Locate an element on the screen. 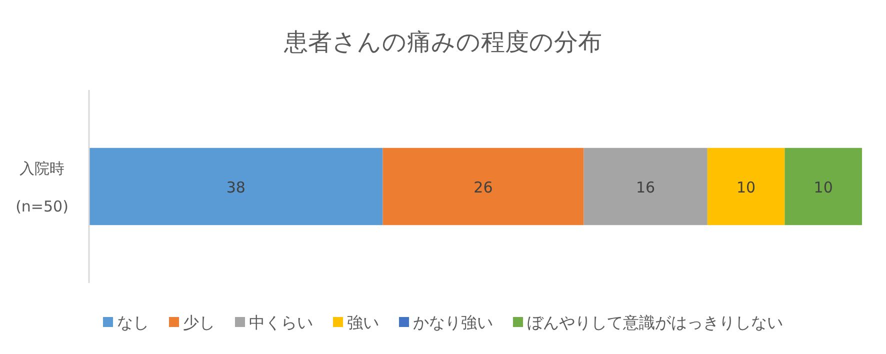  category-label: 入院時 (n=50) is located at coordinates (42, 188).